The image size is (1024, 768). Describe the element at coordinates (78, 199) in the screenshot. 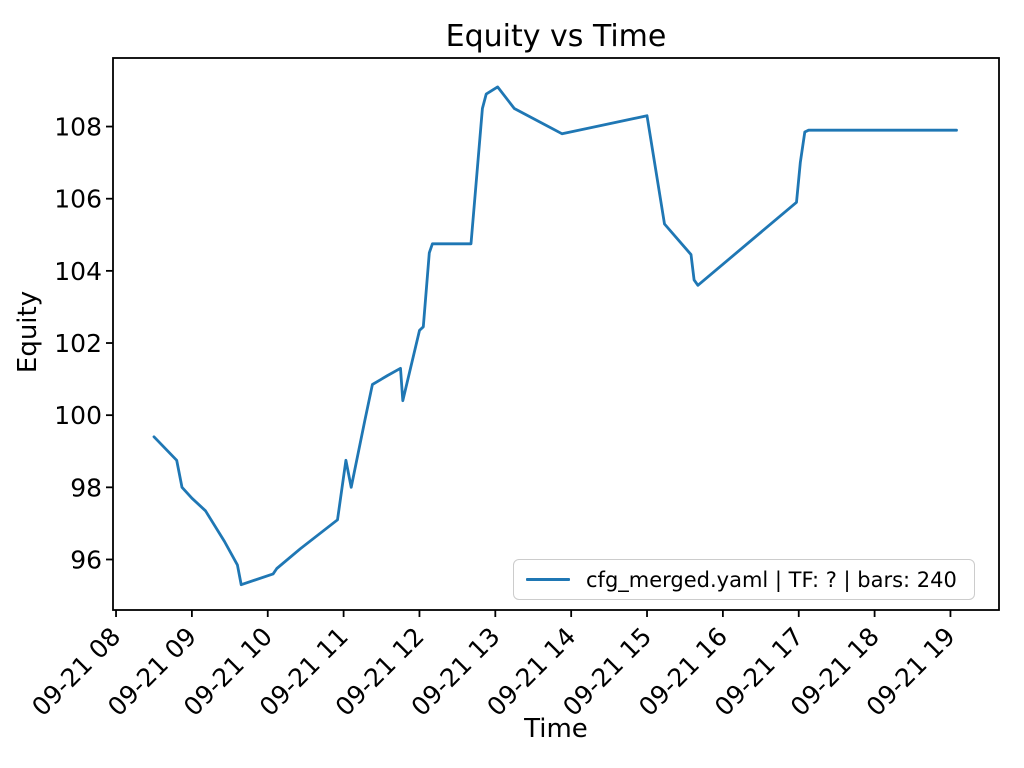

I see `y-tick-label: 106` at that location.